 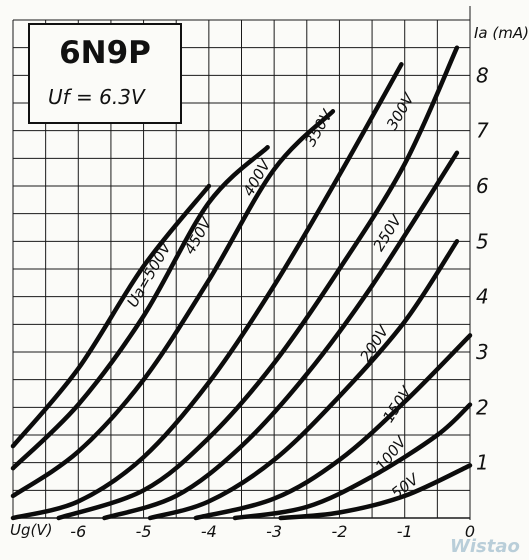 I want to click on y-tick-labels: 1 2 3 4 5 6 7 8, so click(x=482, y=268).